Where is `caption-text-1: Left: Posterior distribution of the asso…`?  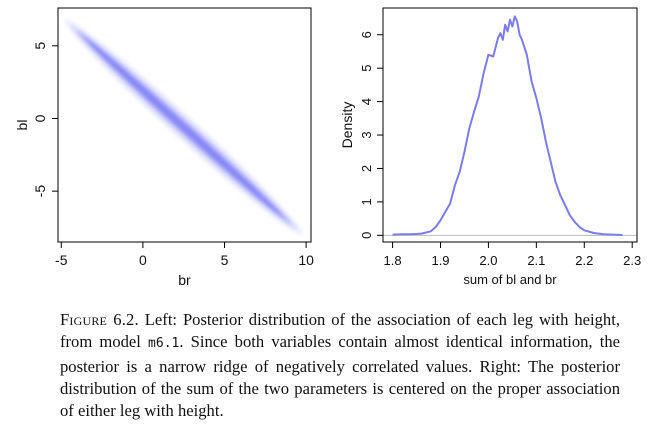 caption-text-1: Left: Posterior distribution of the asso… is located at coordinates (340, 331).